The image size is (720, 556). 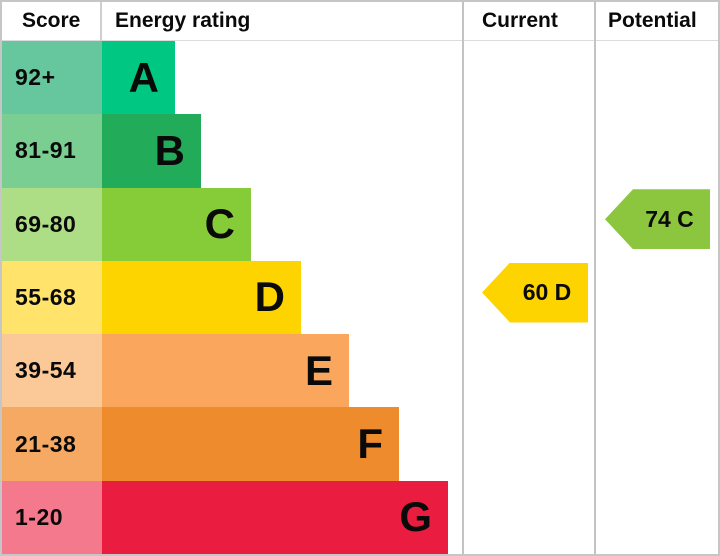 What do you see at coordinates (595, 278) in the screenshot?
I see `potential-column-divider` at bounding box center [595, 278].